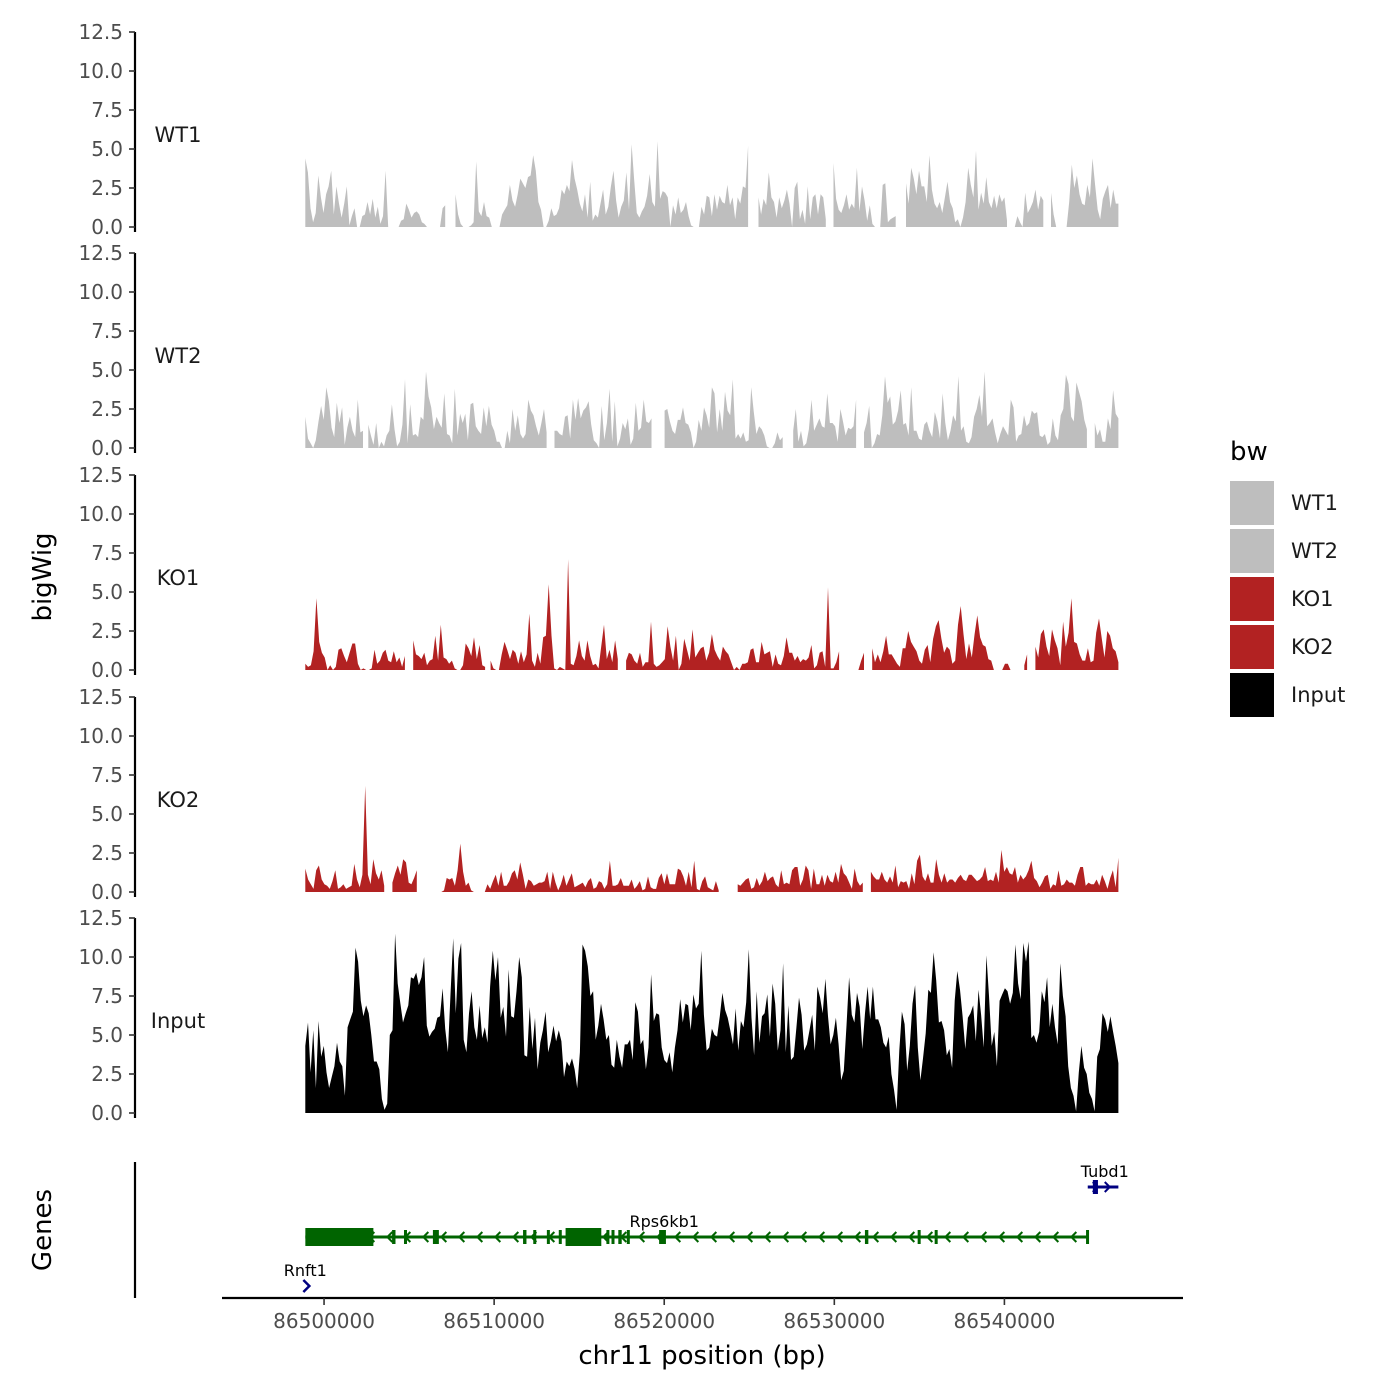 This screenshot has height=1400, width=1400. I want to click on gene-label: Rps6kb1, so click(664, 1221).